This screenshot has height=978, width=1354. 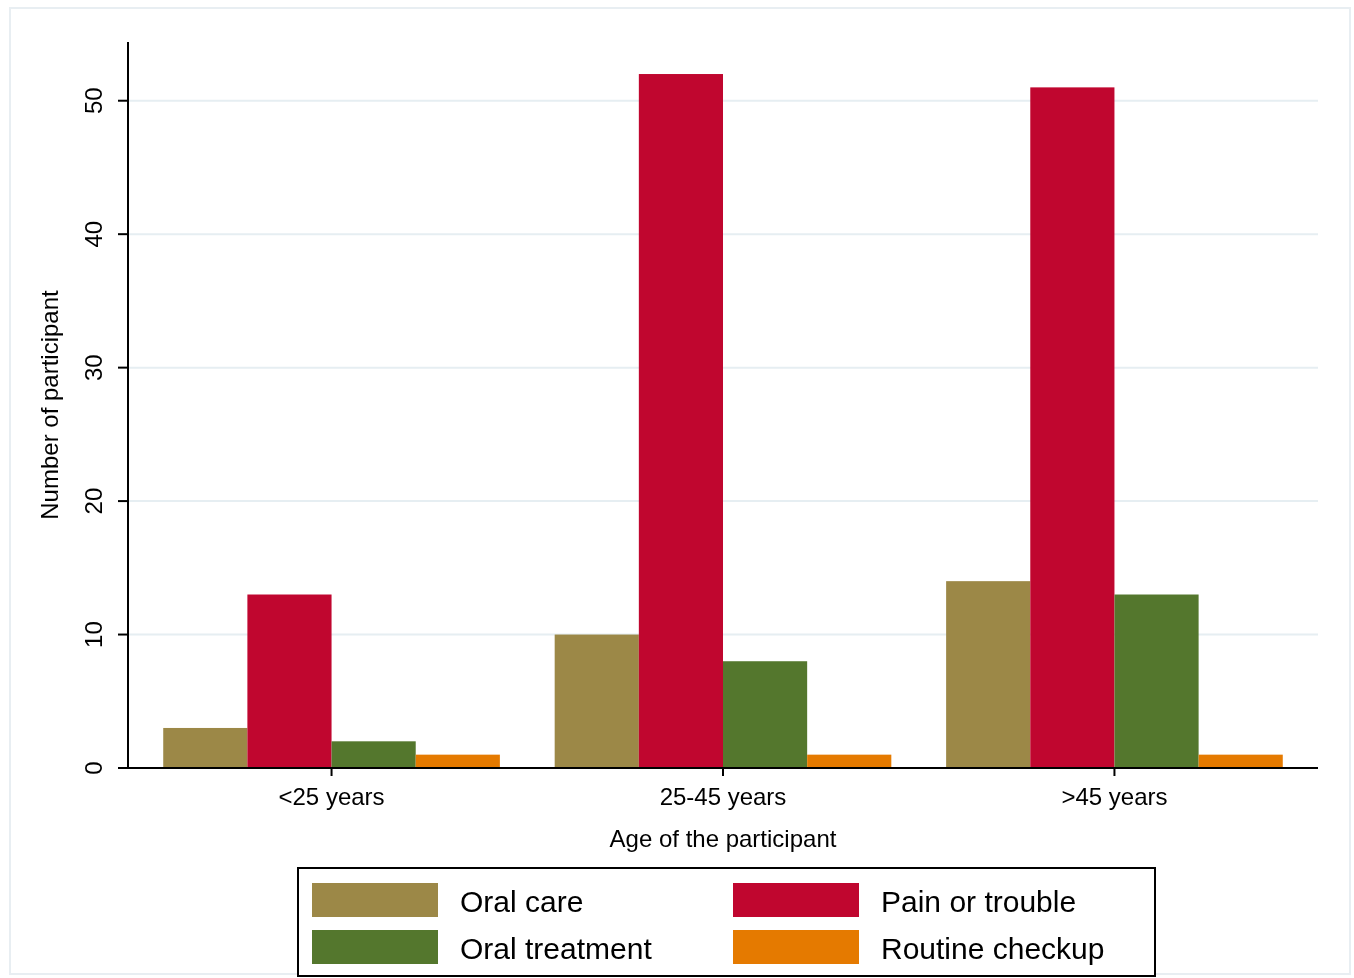 What do you see at coordinates (93, 501) in the screenshot?
I see `y-tick-label: 20` at bounding box center [93, 501].